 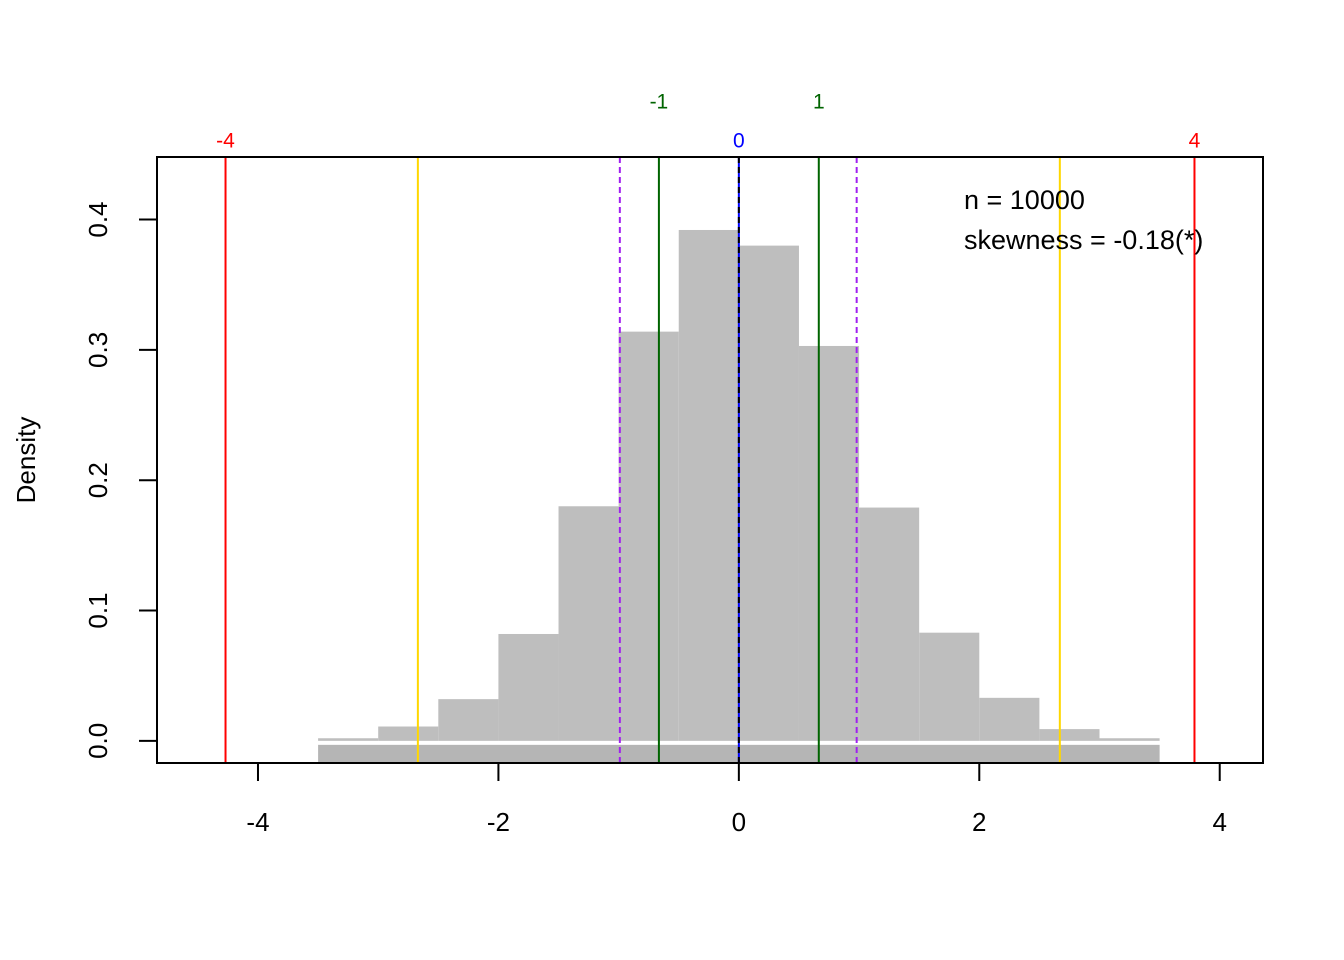 I want to click on y-tick-label: 0.0, so click(x=98, y=741).